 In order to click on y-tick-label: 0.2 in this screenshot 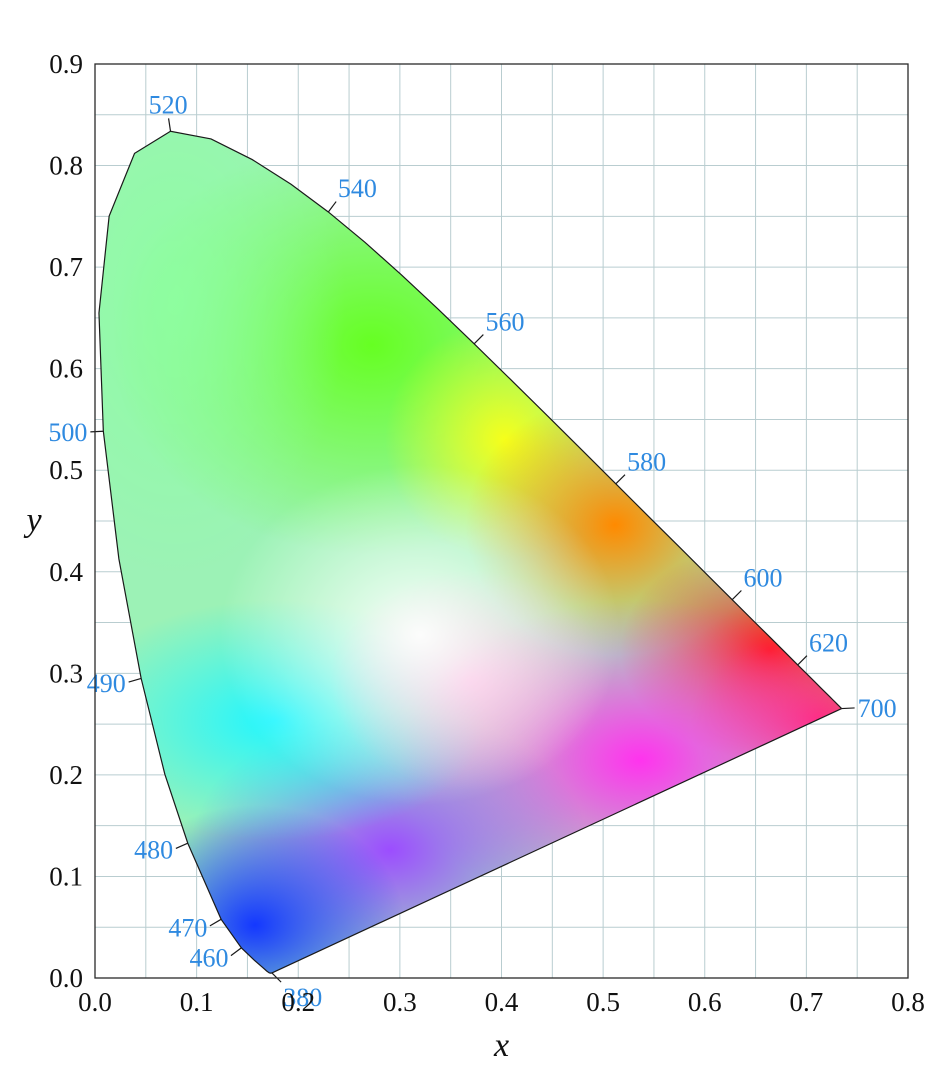, I will do `click(66, 775)`.